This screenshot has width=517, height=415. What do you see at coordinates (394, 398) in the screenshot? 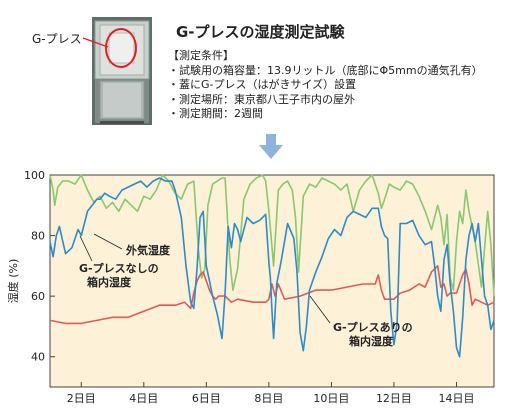
I see `x-tick-label: 12日目` at bounding box center [394, 398].